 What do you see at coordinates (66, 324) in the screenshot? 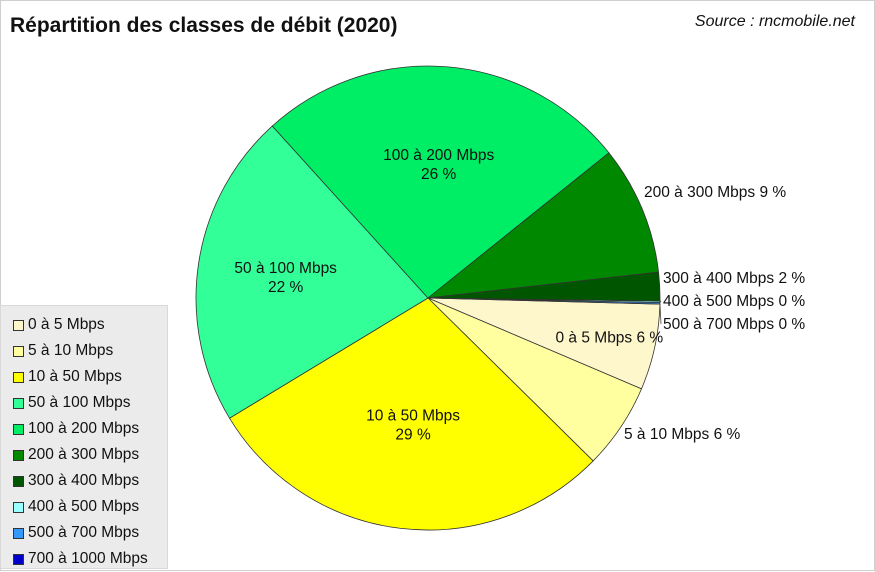
I see `legend-label: 0 à 5 Mbps` at bounding box center [66, 324].